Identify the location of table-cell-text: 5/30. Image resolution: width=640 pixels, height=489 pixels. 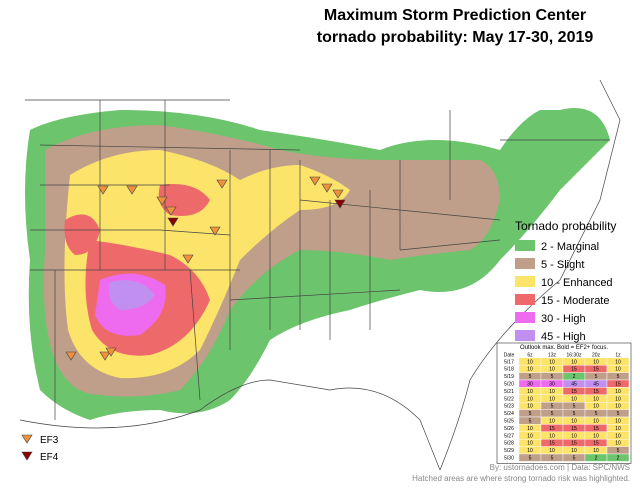
(509, 459).